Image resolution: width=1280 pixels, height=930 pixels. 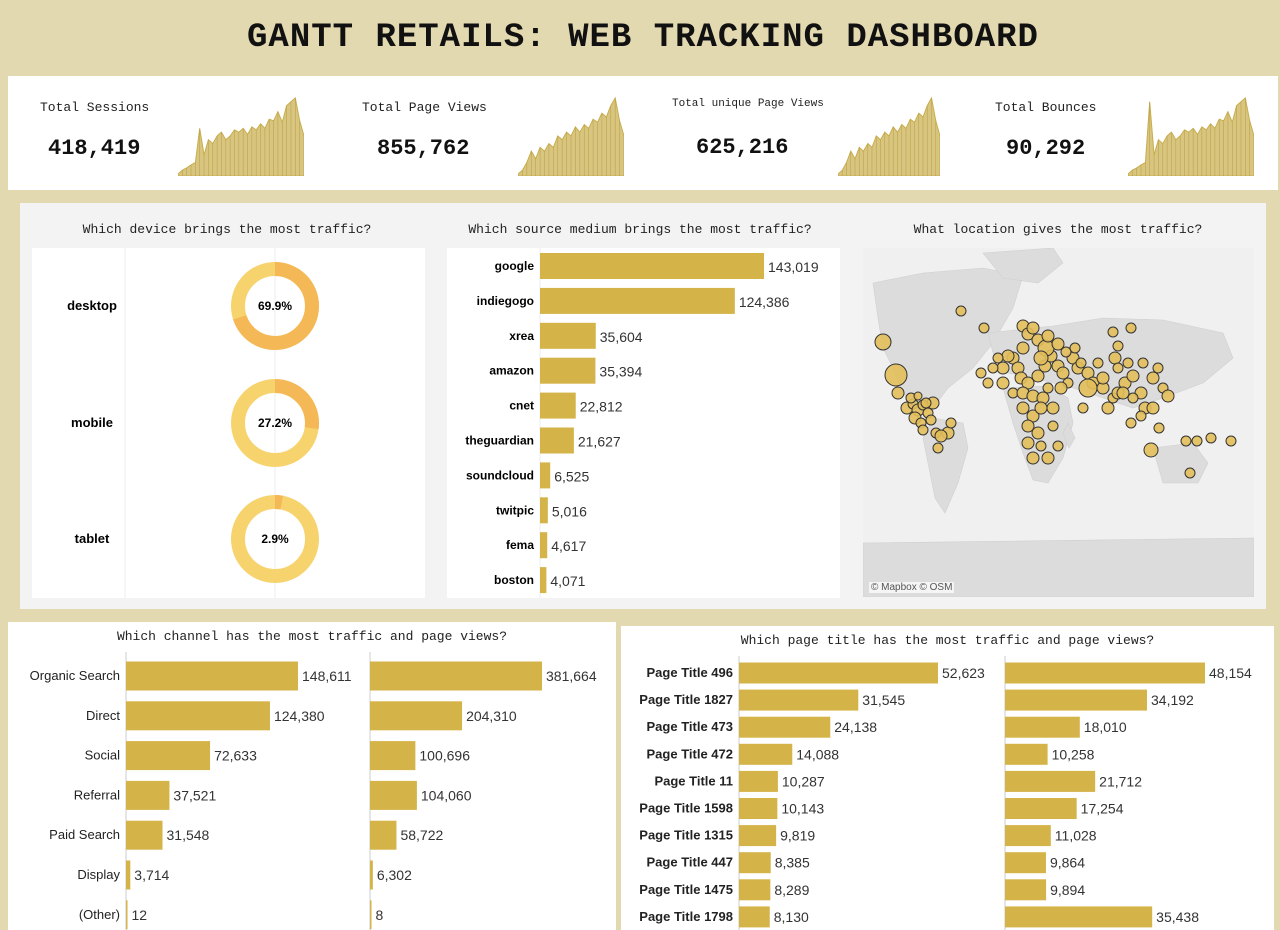 What do you see at coordinates (803, 781) in the screenshot?
I see `value-label: 10,287` at bounding box center [803, 781].